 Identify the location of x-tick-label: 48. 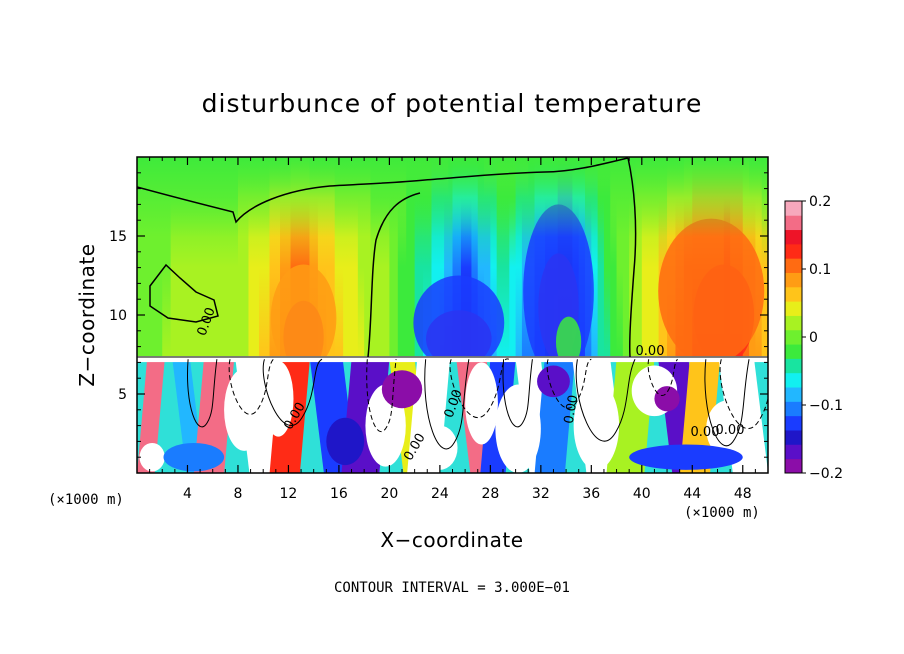
(743, 494).